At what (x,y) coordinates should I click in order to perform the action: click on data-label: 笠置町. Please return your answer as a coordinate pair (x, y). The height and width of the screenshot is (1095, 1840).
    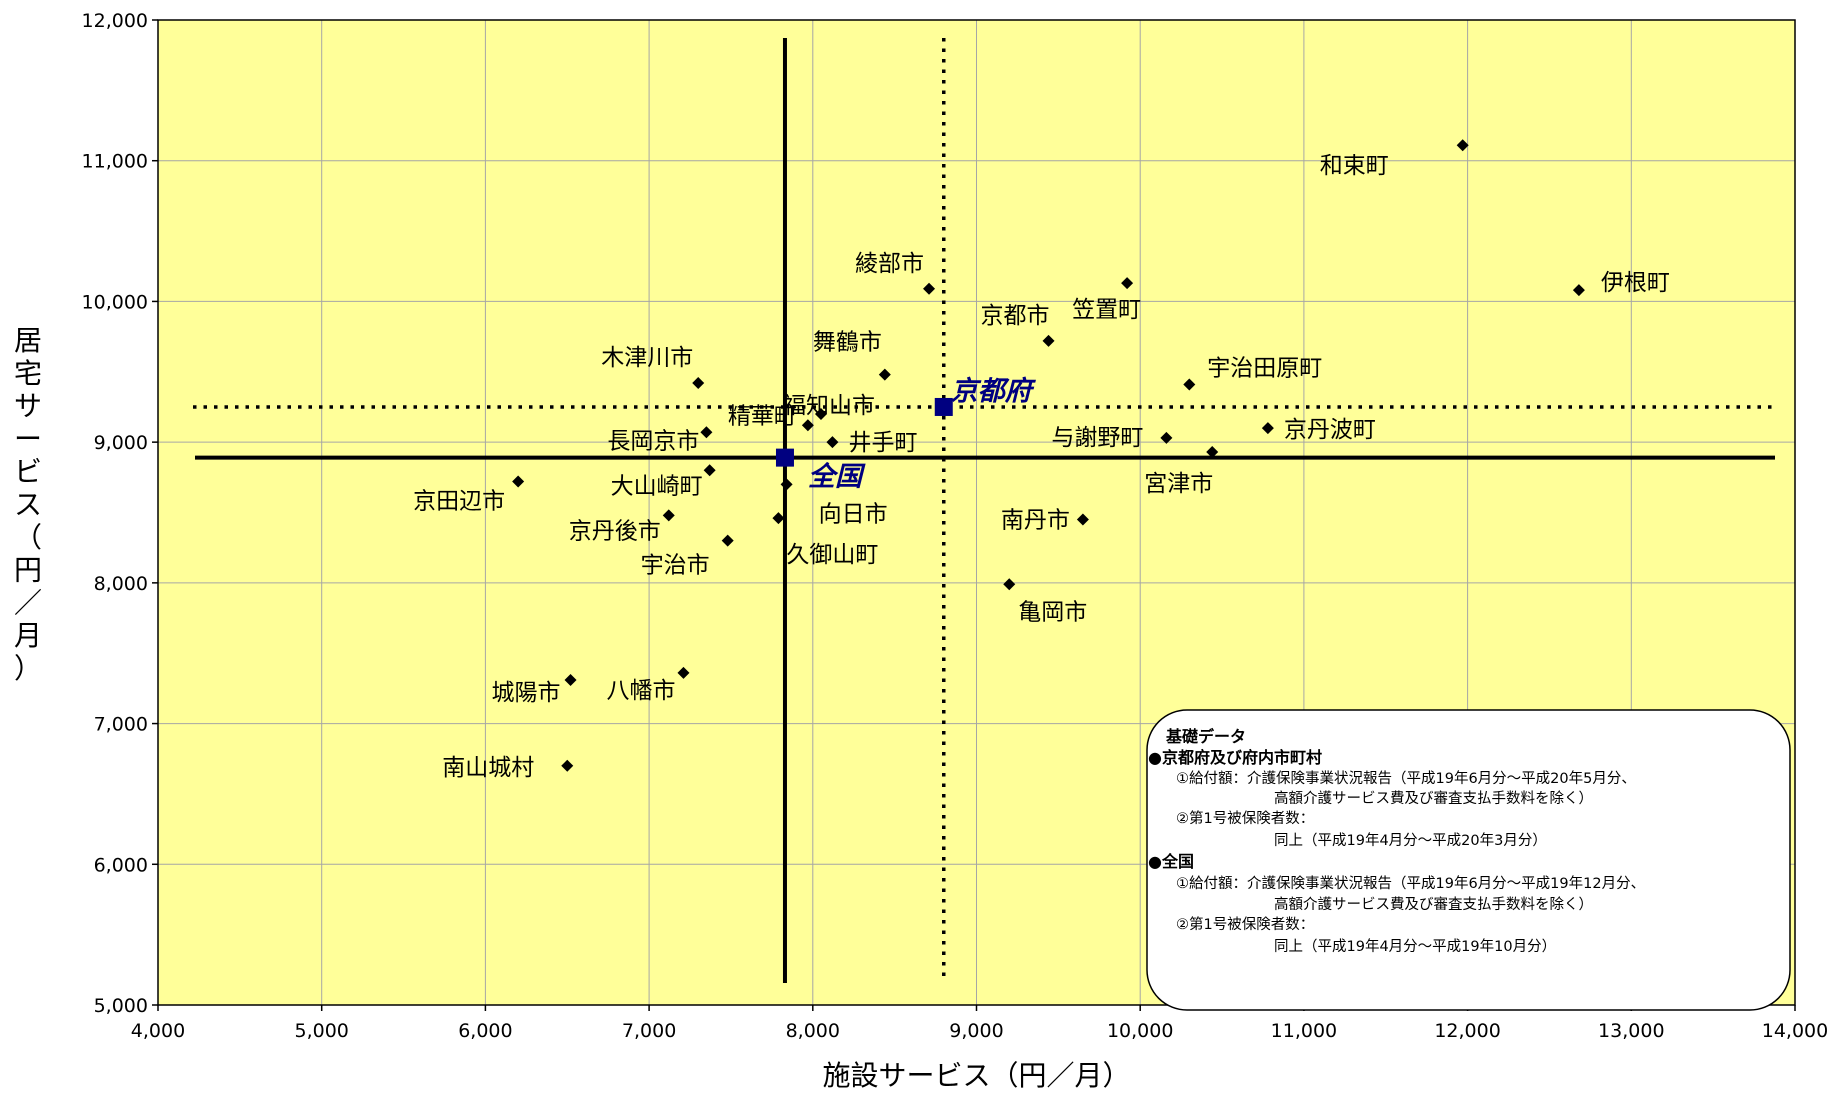
    Looking at the image, I should click on (1106, 310).